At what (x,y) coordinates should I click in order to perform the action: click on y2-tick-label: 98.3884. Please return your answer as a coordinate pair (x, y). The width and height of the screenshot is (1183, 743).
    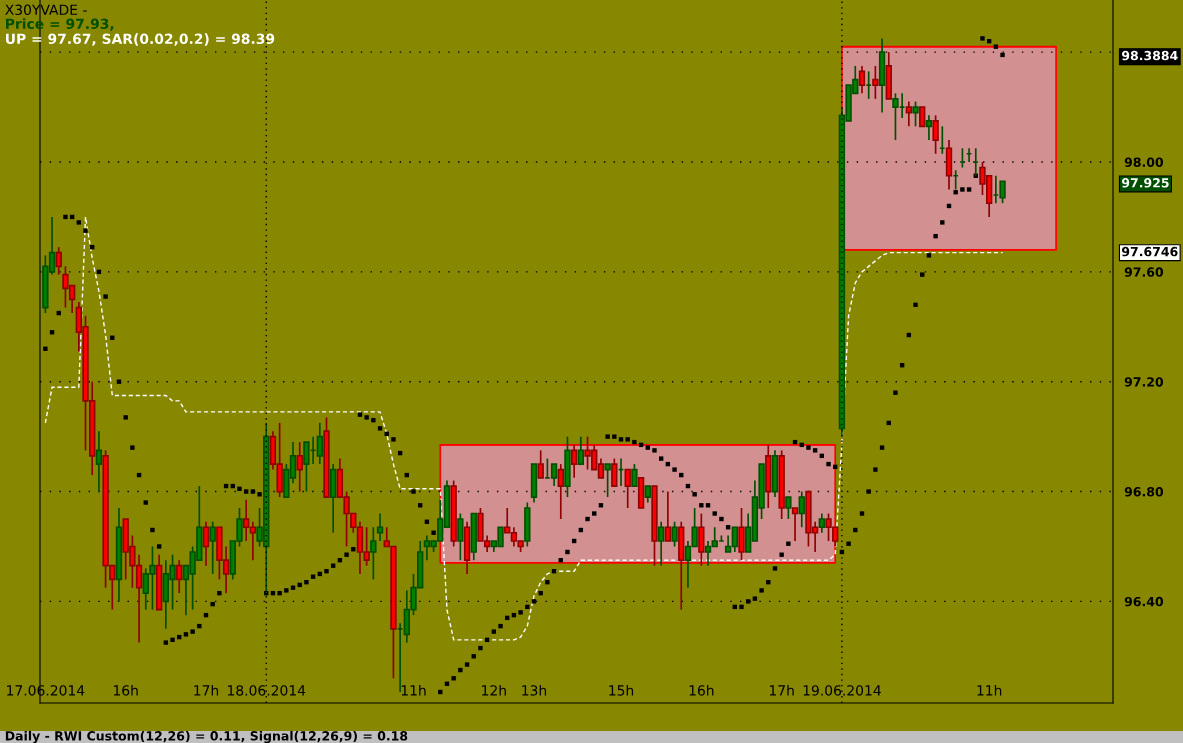
    Looking at the image, I should click on (1149, 55).